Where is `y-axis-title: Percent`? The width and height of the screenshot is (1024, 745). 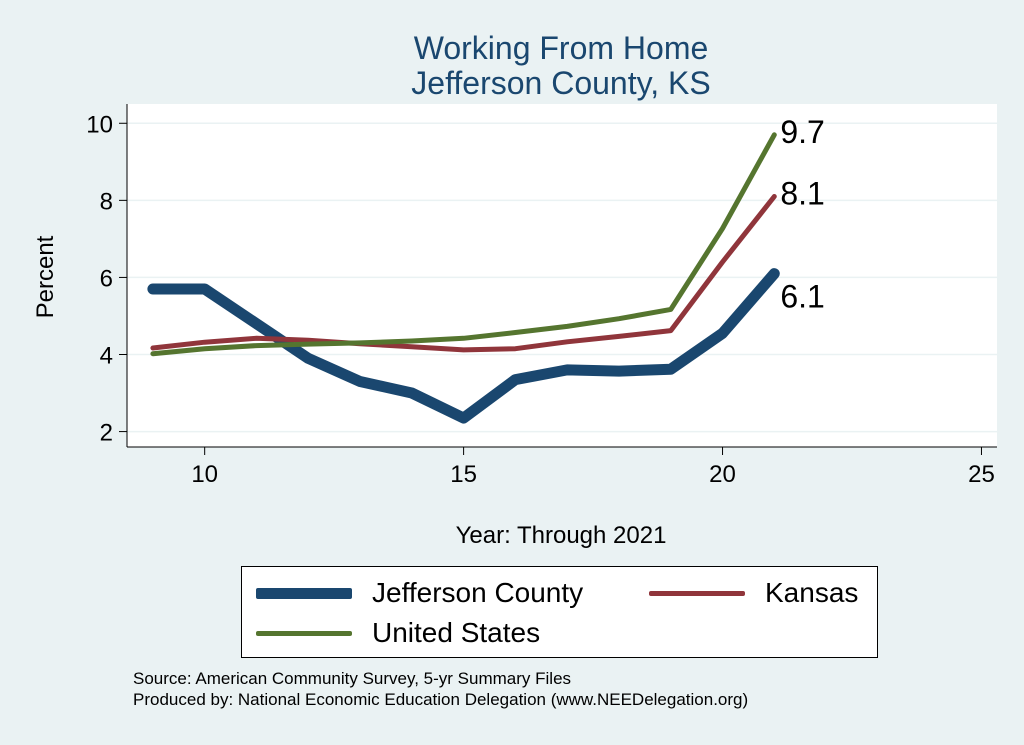
y-axis-title: Percent is located at coordinates (45, 276).